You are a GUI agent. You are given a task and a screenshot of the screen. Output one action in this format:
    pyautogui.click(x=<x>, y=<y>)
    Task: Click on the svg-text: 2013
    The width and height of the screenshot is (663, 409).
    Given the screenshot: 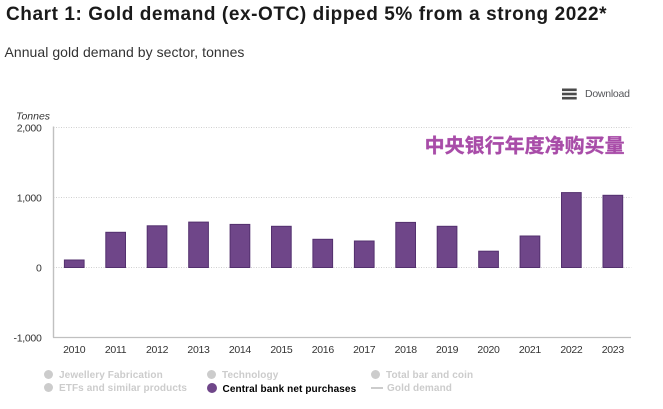 What is the action you would take?
    pyautogui.click(x=198, y=350)
    